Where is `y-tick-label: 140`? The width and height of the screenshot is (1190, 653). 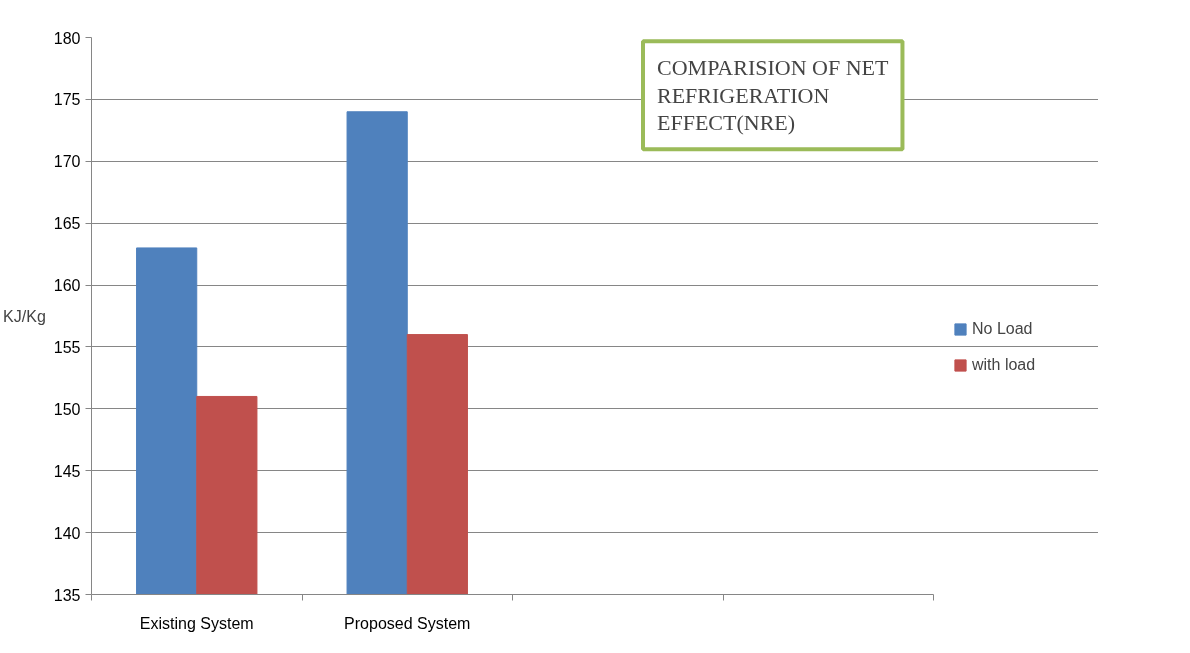 y-tick-label: 140 is located at coordinates (67, 533).